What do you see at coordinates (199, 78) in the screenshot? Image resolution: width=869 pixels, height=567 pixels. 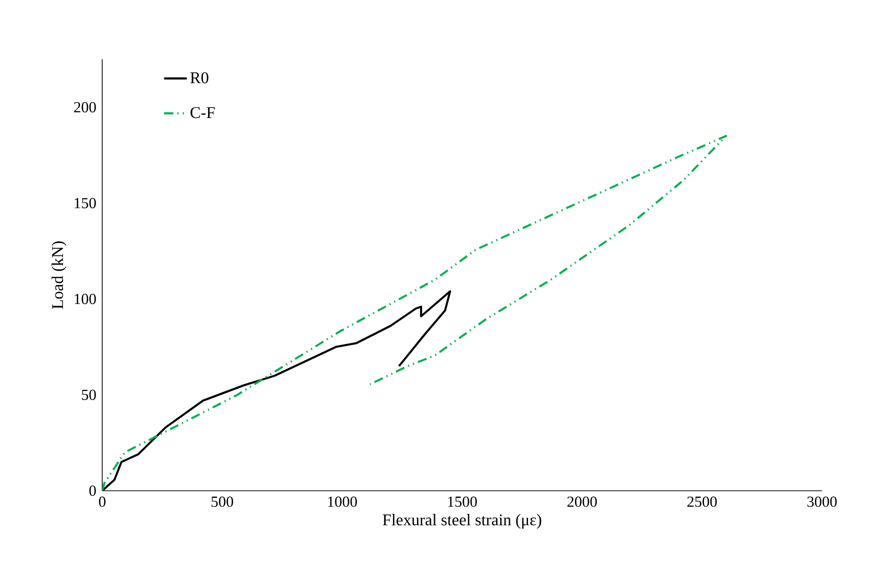 I see `legend-label: R0` at bounding box center [199, 78].